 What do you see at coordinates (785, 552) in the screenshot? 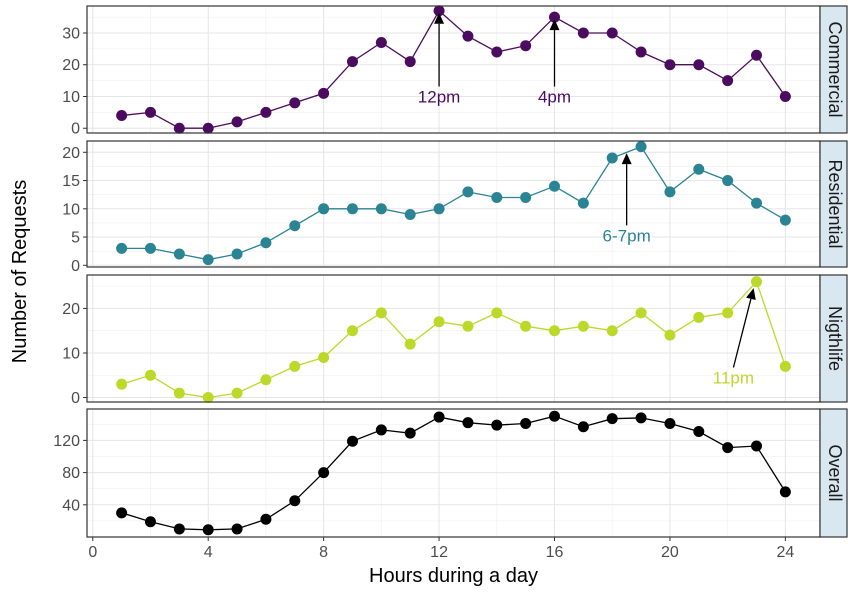
I see `x-tick-label: 24` at bounding box center [785, 552].